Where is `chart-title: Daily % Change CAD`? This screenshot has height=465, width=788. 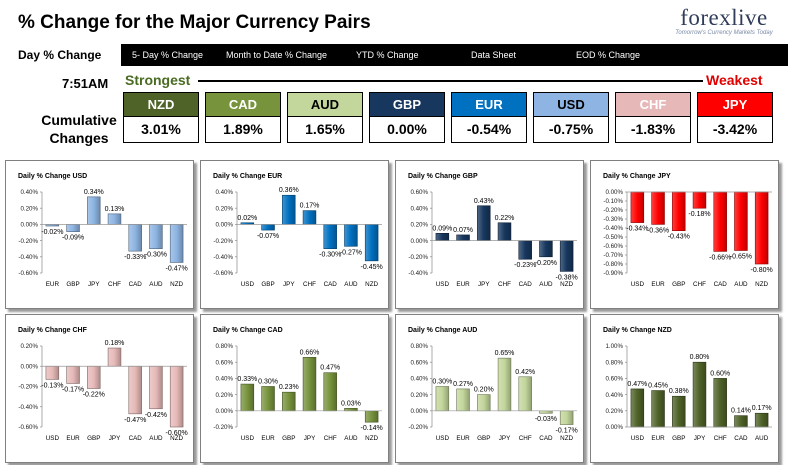
chart-title: Daily % Change CAD is located at coordinates (248, 330).